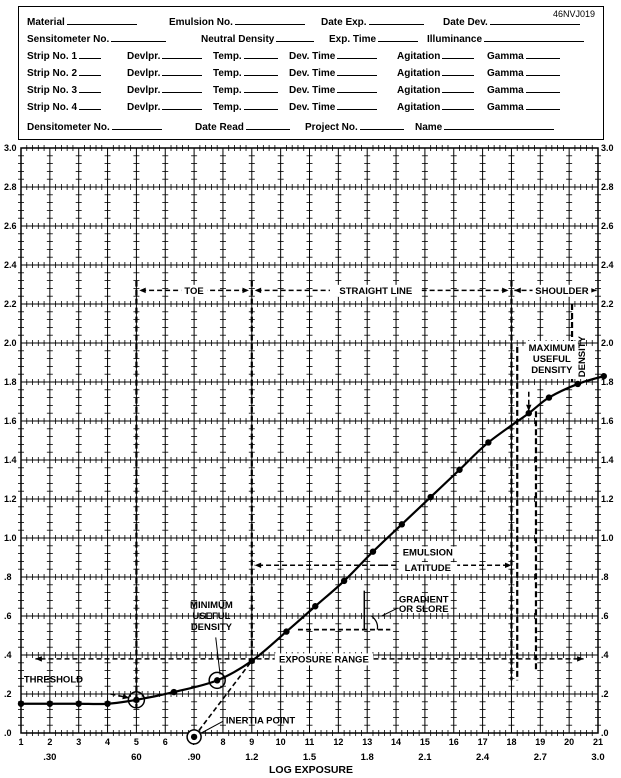 The height and width of the screenshot is (778, 621). What do you see at coordinates (534, 37) in the screenshot?
I see `illuminance-field` at bounding box center [534, 37].